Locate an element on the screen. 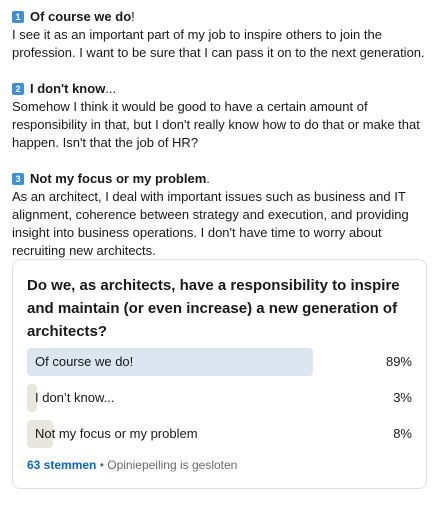 This screenshot has height=505, width=441. poll-footer: 63 stemmen • Opiniepeiling is gesloten is located at coordinates (132, 465).